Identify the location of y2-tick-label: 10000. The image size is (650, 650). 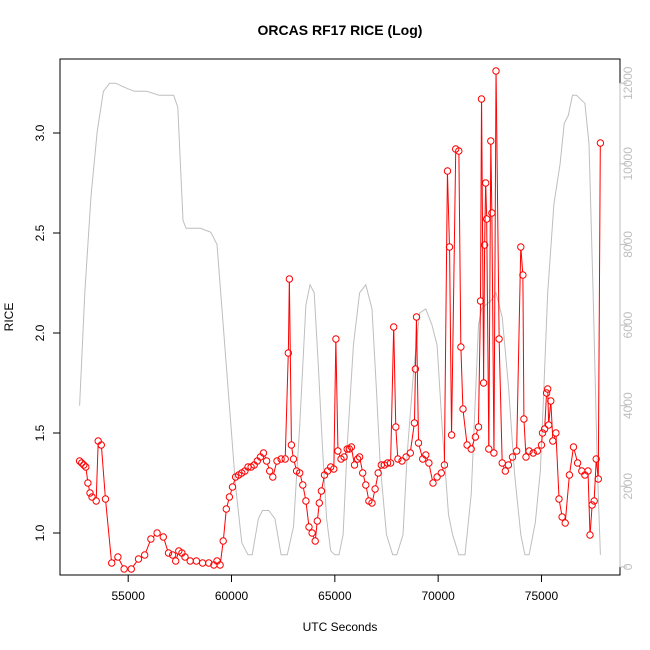
(628, 164).